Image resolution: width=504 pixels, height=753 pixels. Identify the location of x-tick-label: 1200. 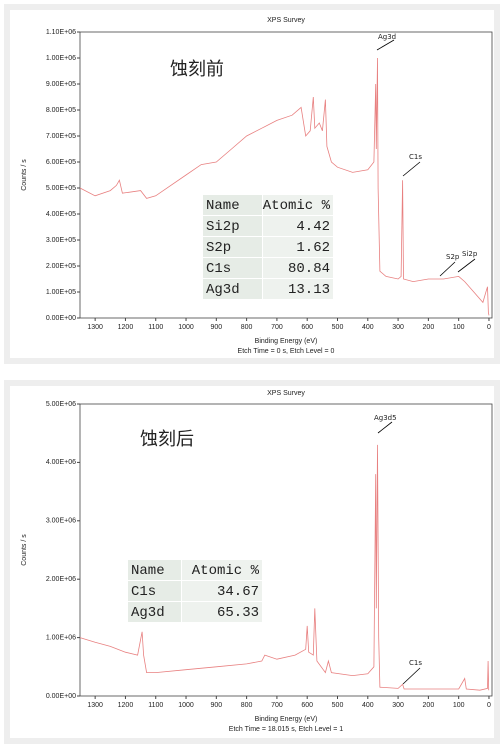
(126, 705).